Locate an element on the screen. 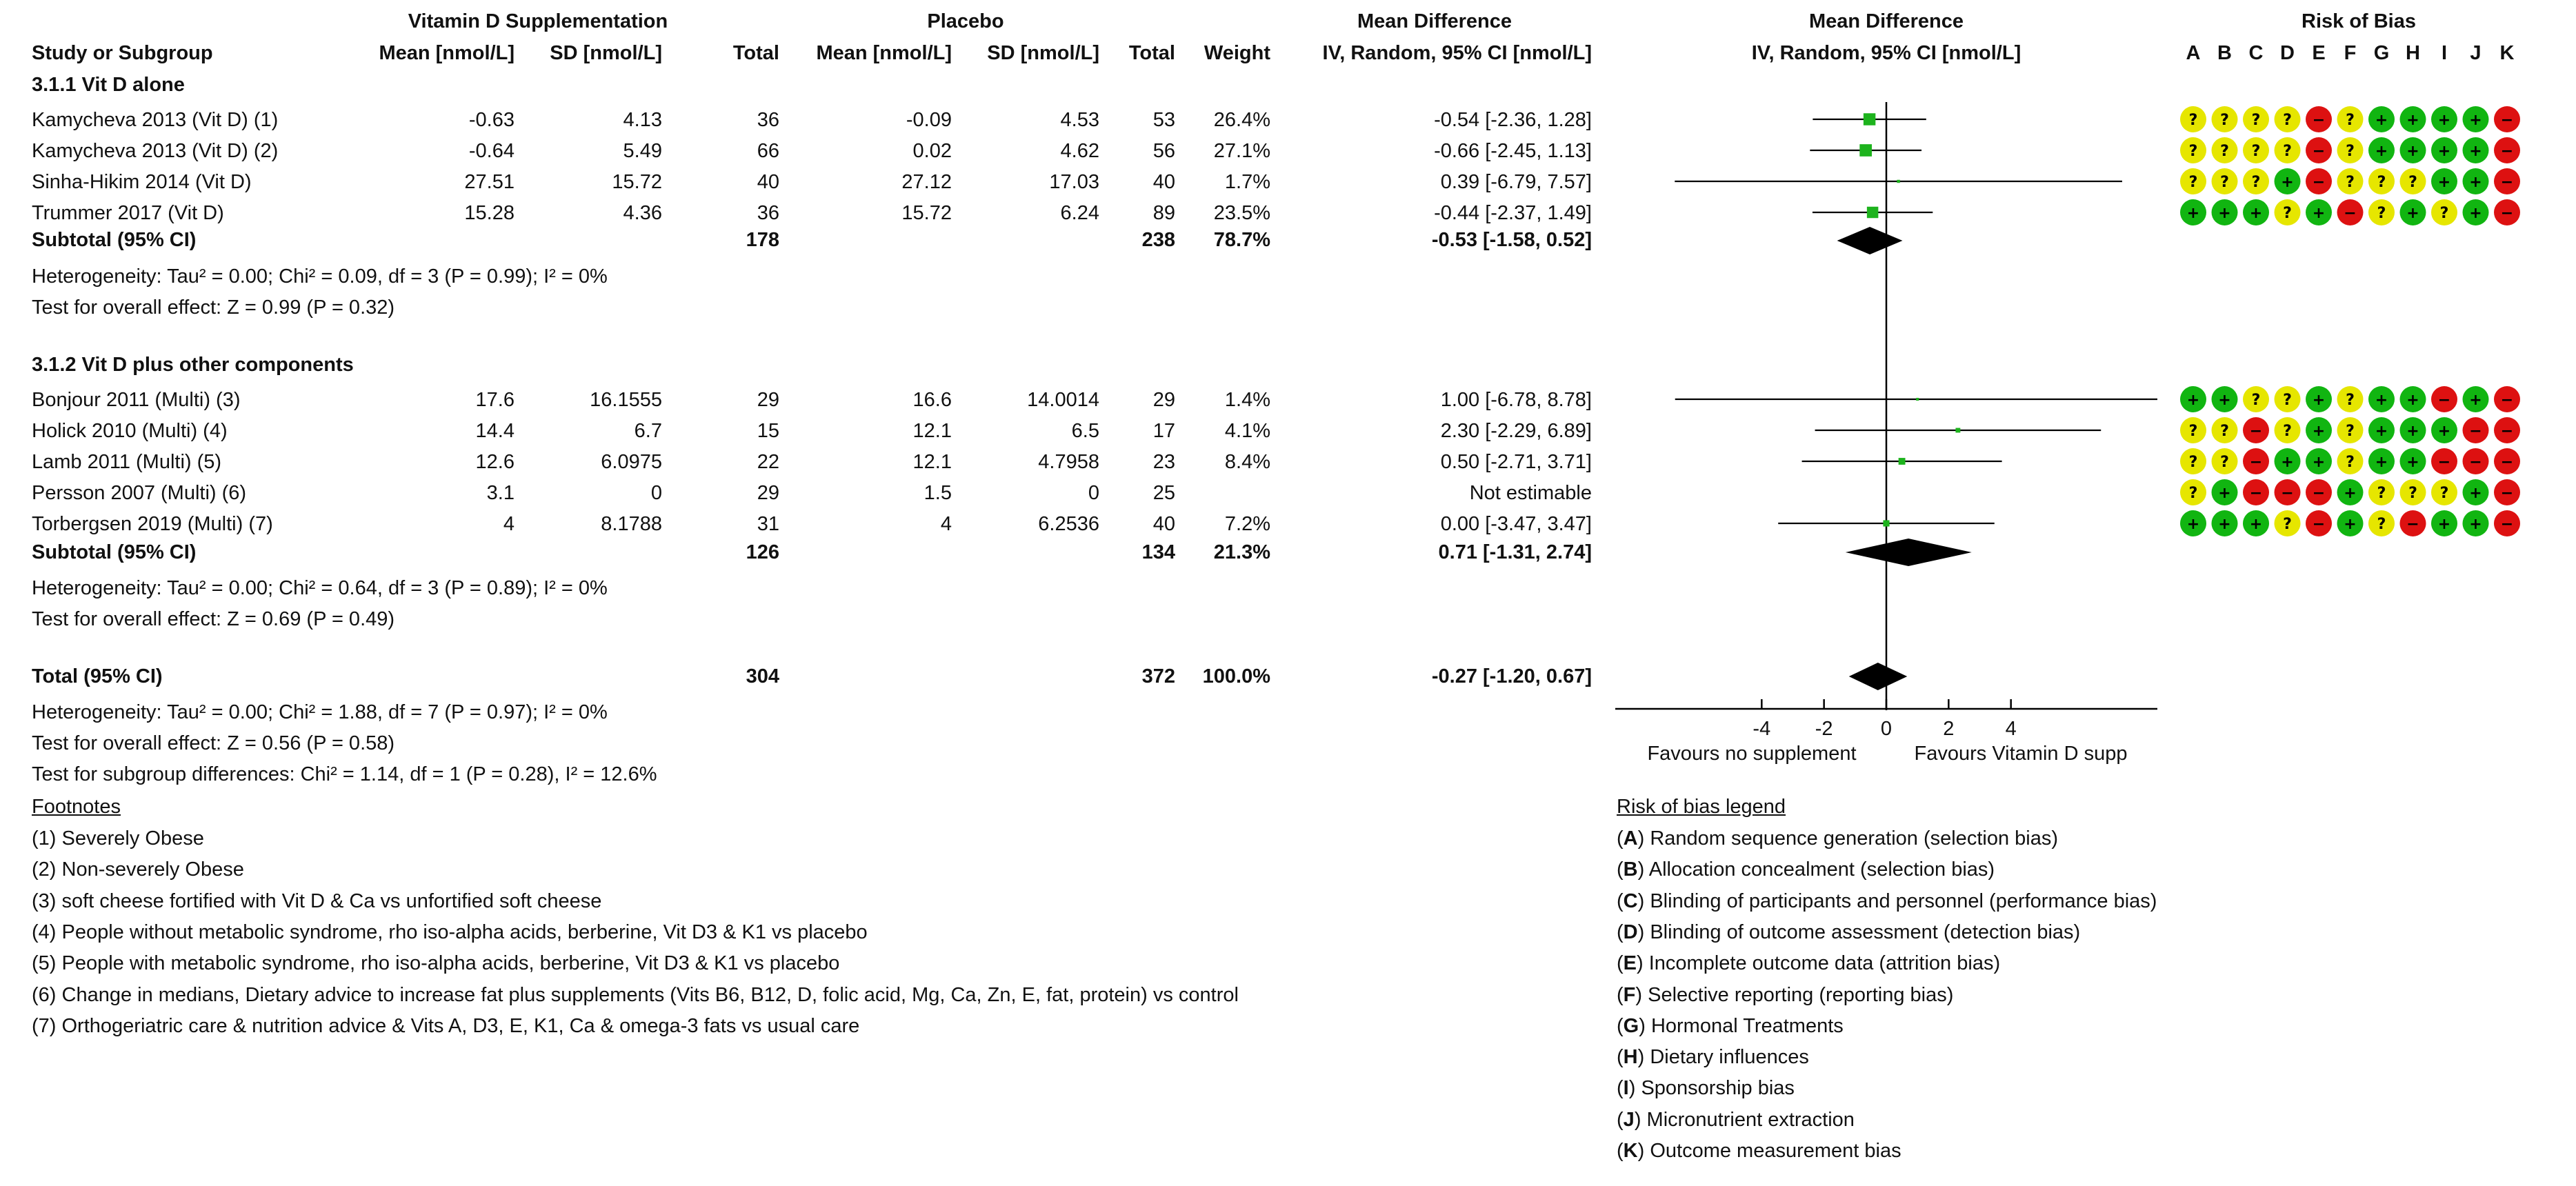  study-name: Bonjour 2011 (Multi) (3) is located at coordinates (136, 400).